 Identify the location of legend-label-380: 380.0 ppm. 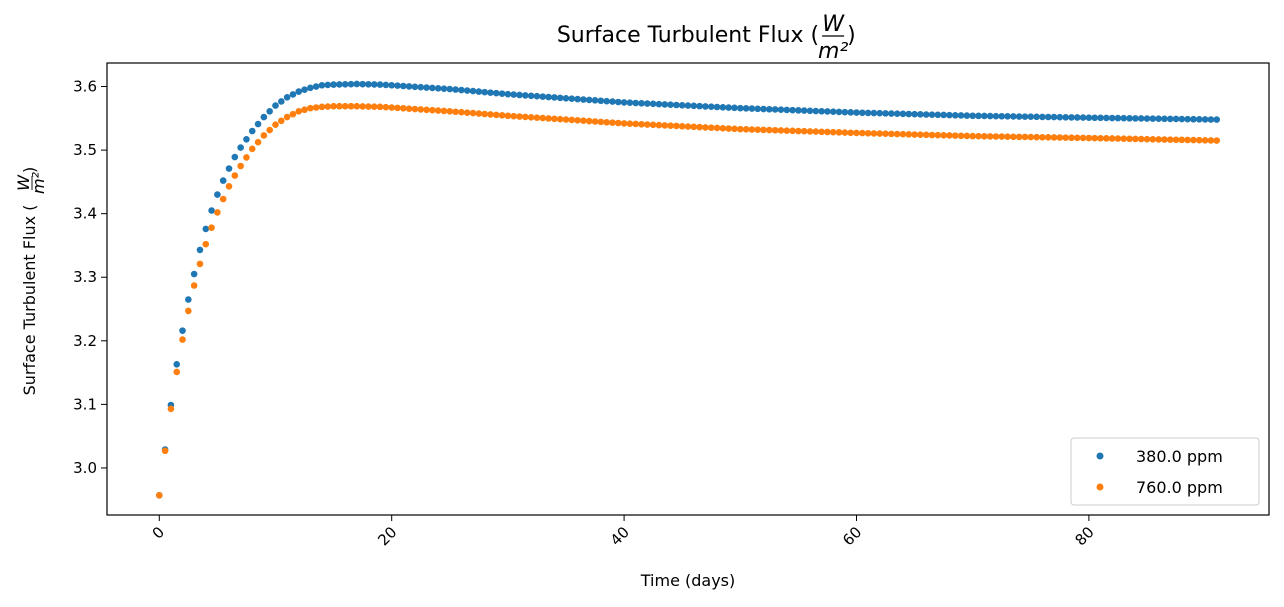
(1179, 456).